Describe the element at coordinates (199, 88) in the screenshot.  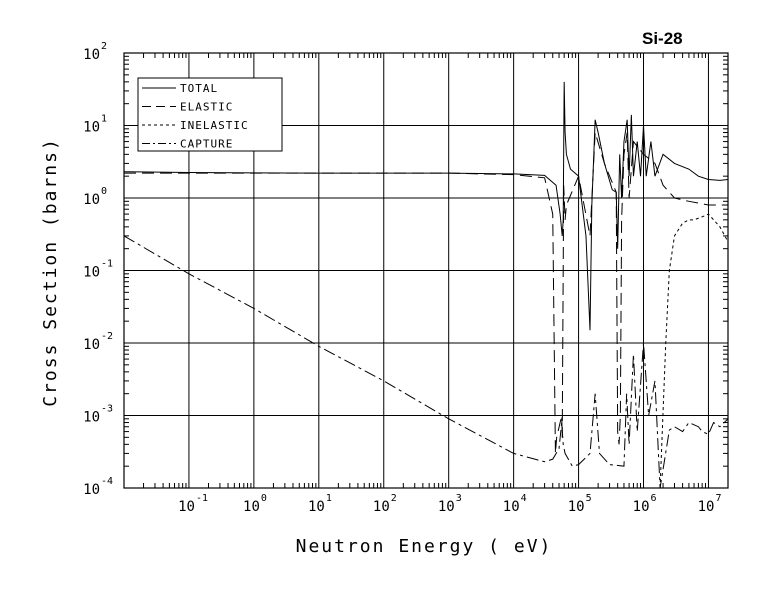
I see `legend-label-total: TOTAL` at that location.